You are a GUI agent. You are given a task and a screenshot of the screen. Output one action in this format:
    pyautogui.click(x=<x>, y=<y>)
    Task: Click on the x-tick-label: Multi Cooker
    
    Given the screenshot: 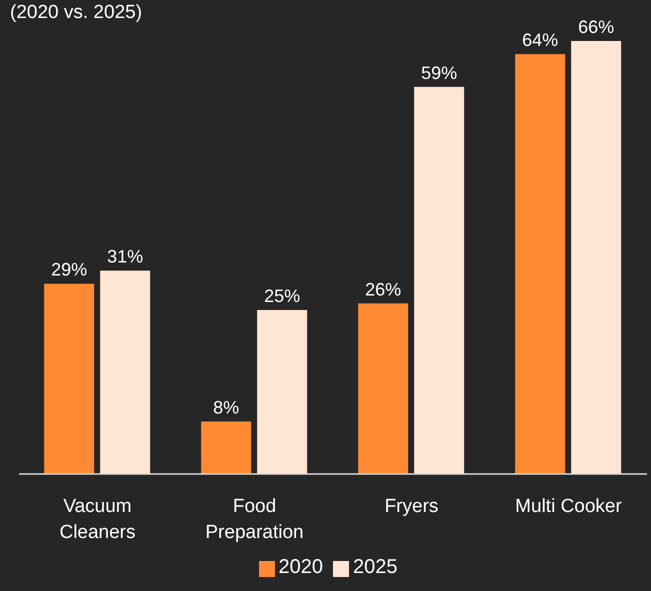 What is the action you would take?
    pyautogui.click(x=568, y=506)
    